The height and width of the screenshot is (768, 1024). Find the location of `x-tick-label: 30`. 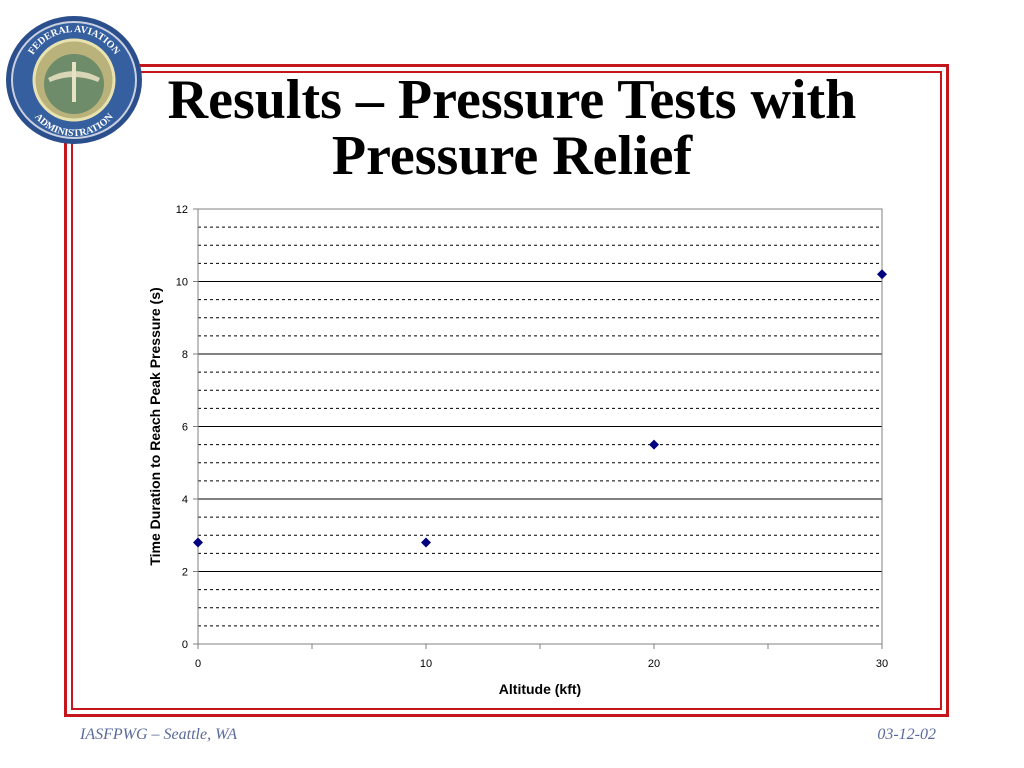

x-tick-label: 30 is located at coordinates (882, 664).